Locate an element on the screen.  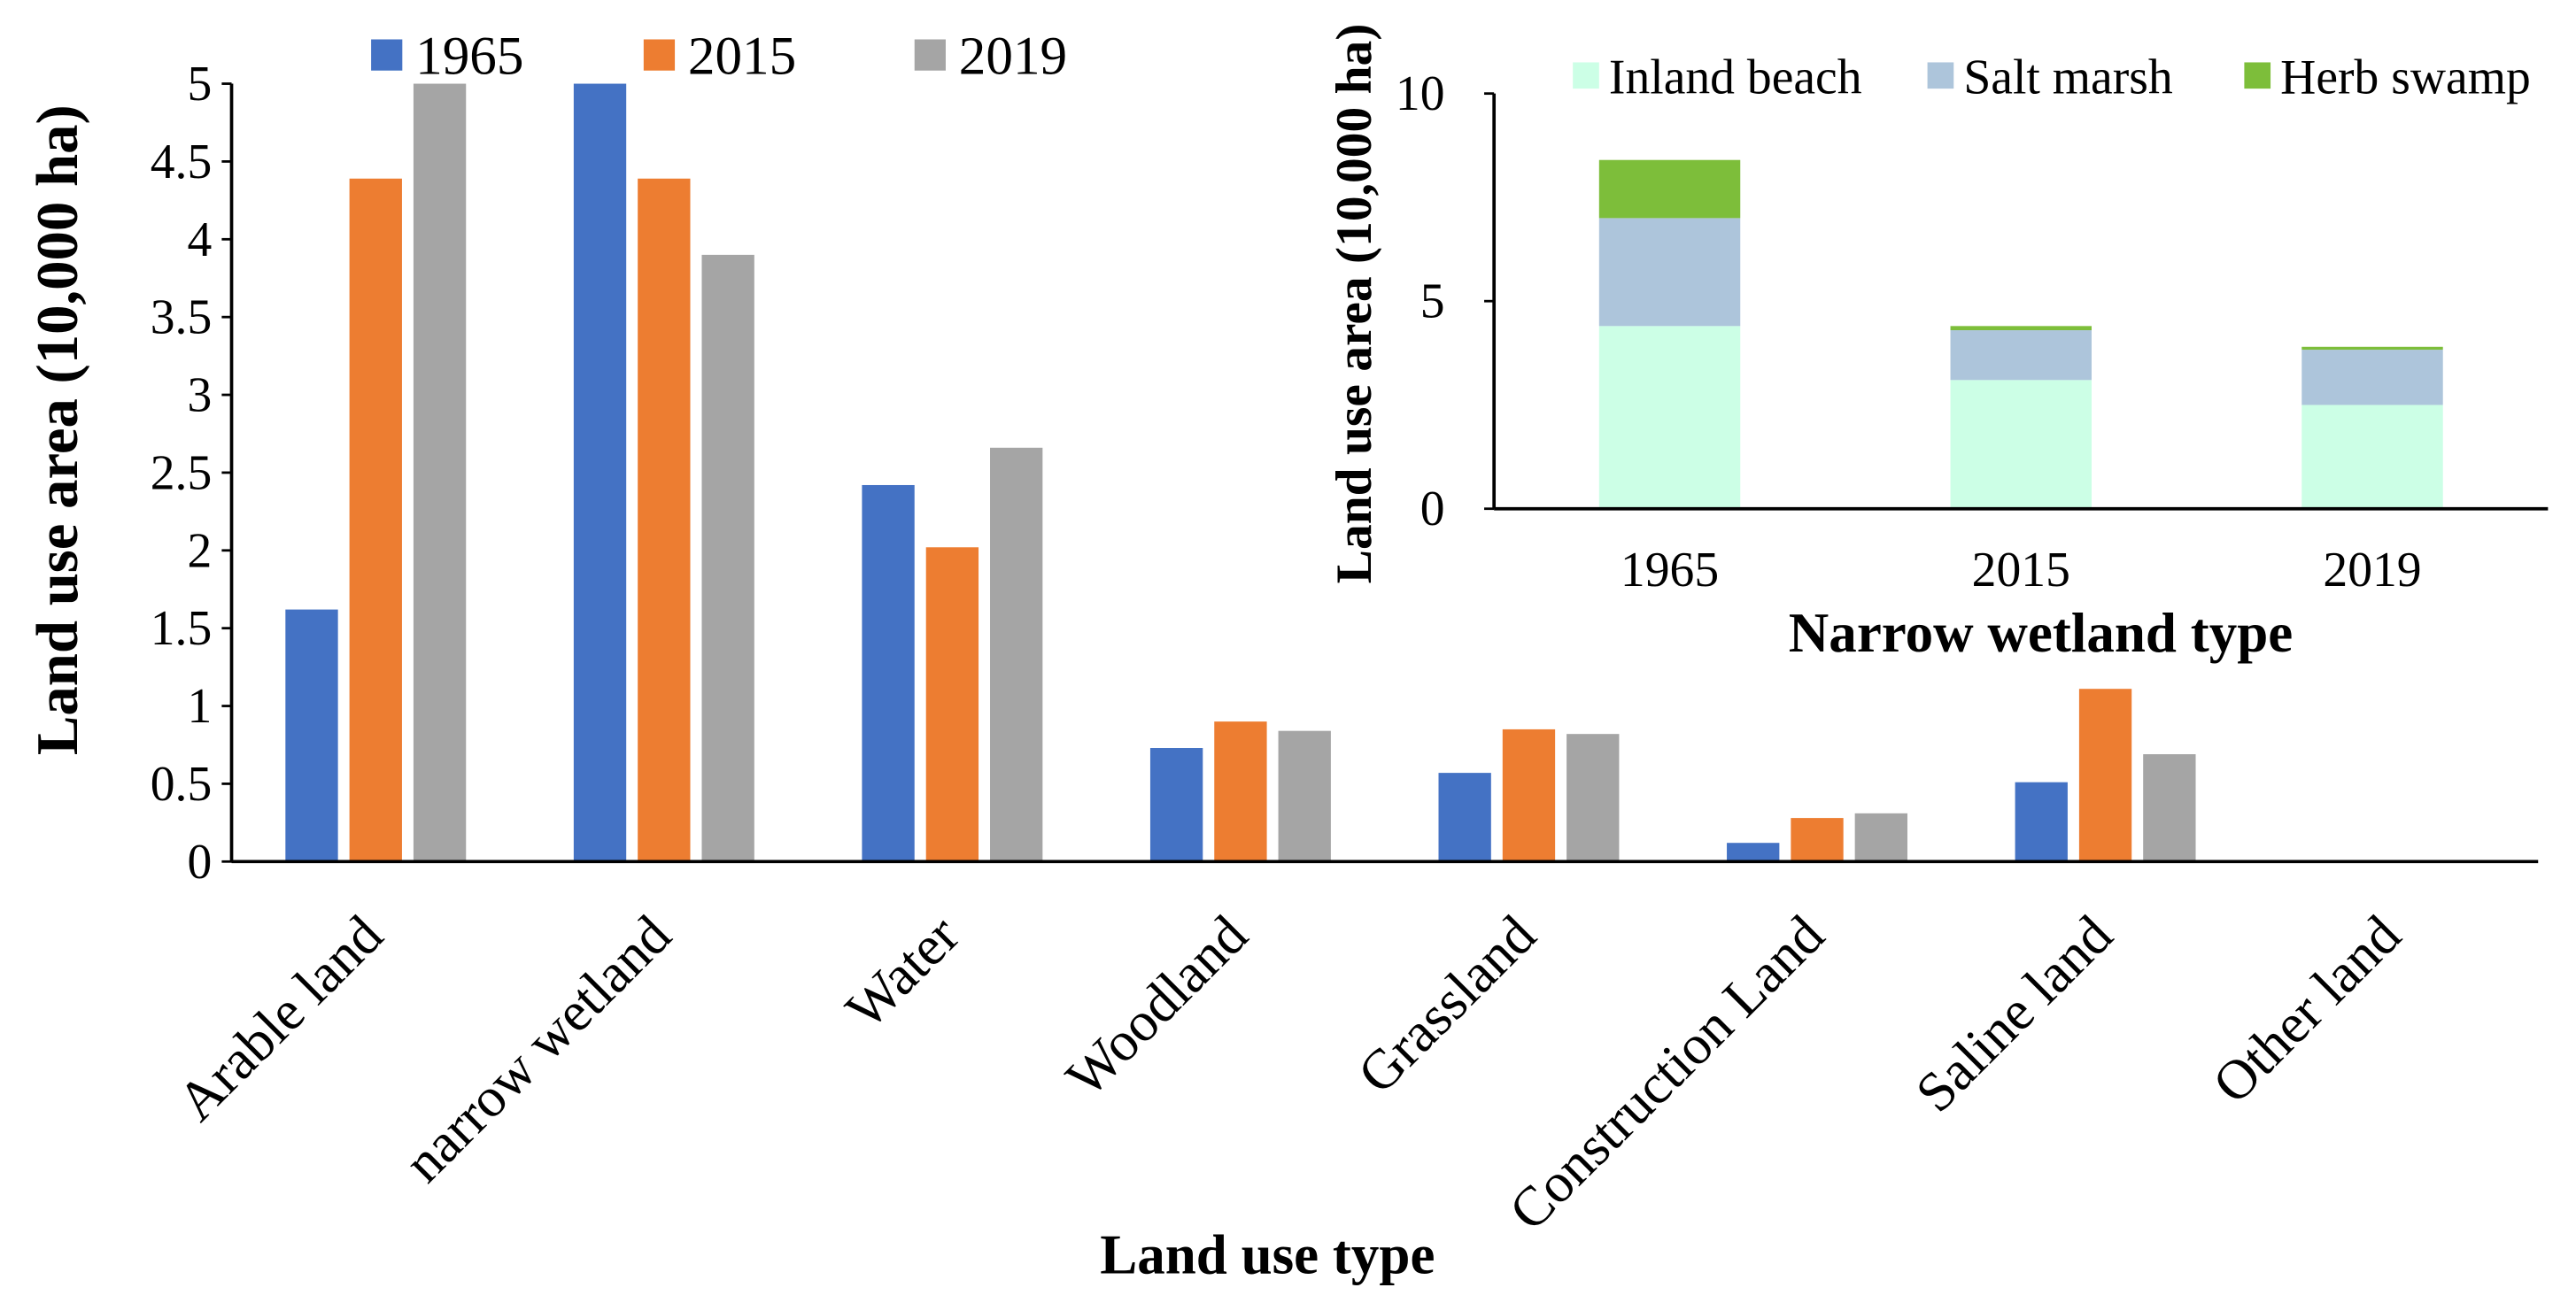
inset-bars is located at coordinates (2020, 334).